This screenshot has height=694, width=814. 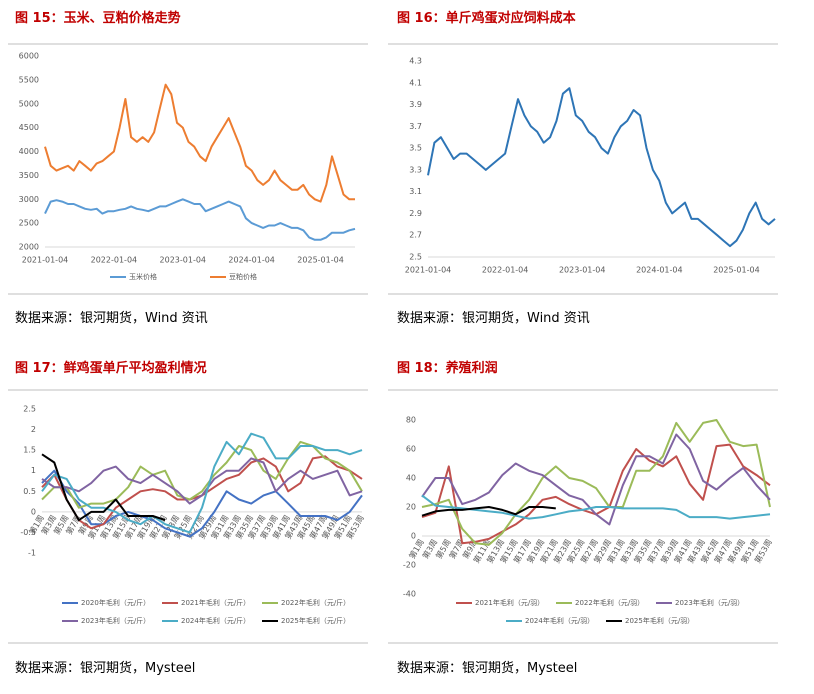 What do you see at coordinates (415, 82) in the screenshot?
I see `y-tick-label: 4.1` at bounding box center [415, 82].